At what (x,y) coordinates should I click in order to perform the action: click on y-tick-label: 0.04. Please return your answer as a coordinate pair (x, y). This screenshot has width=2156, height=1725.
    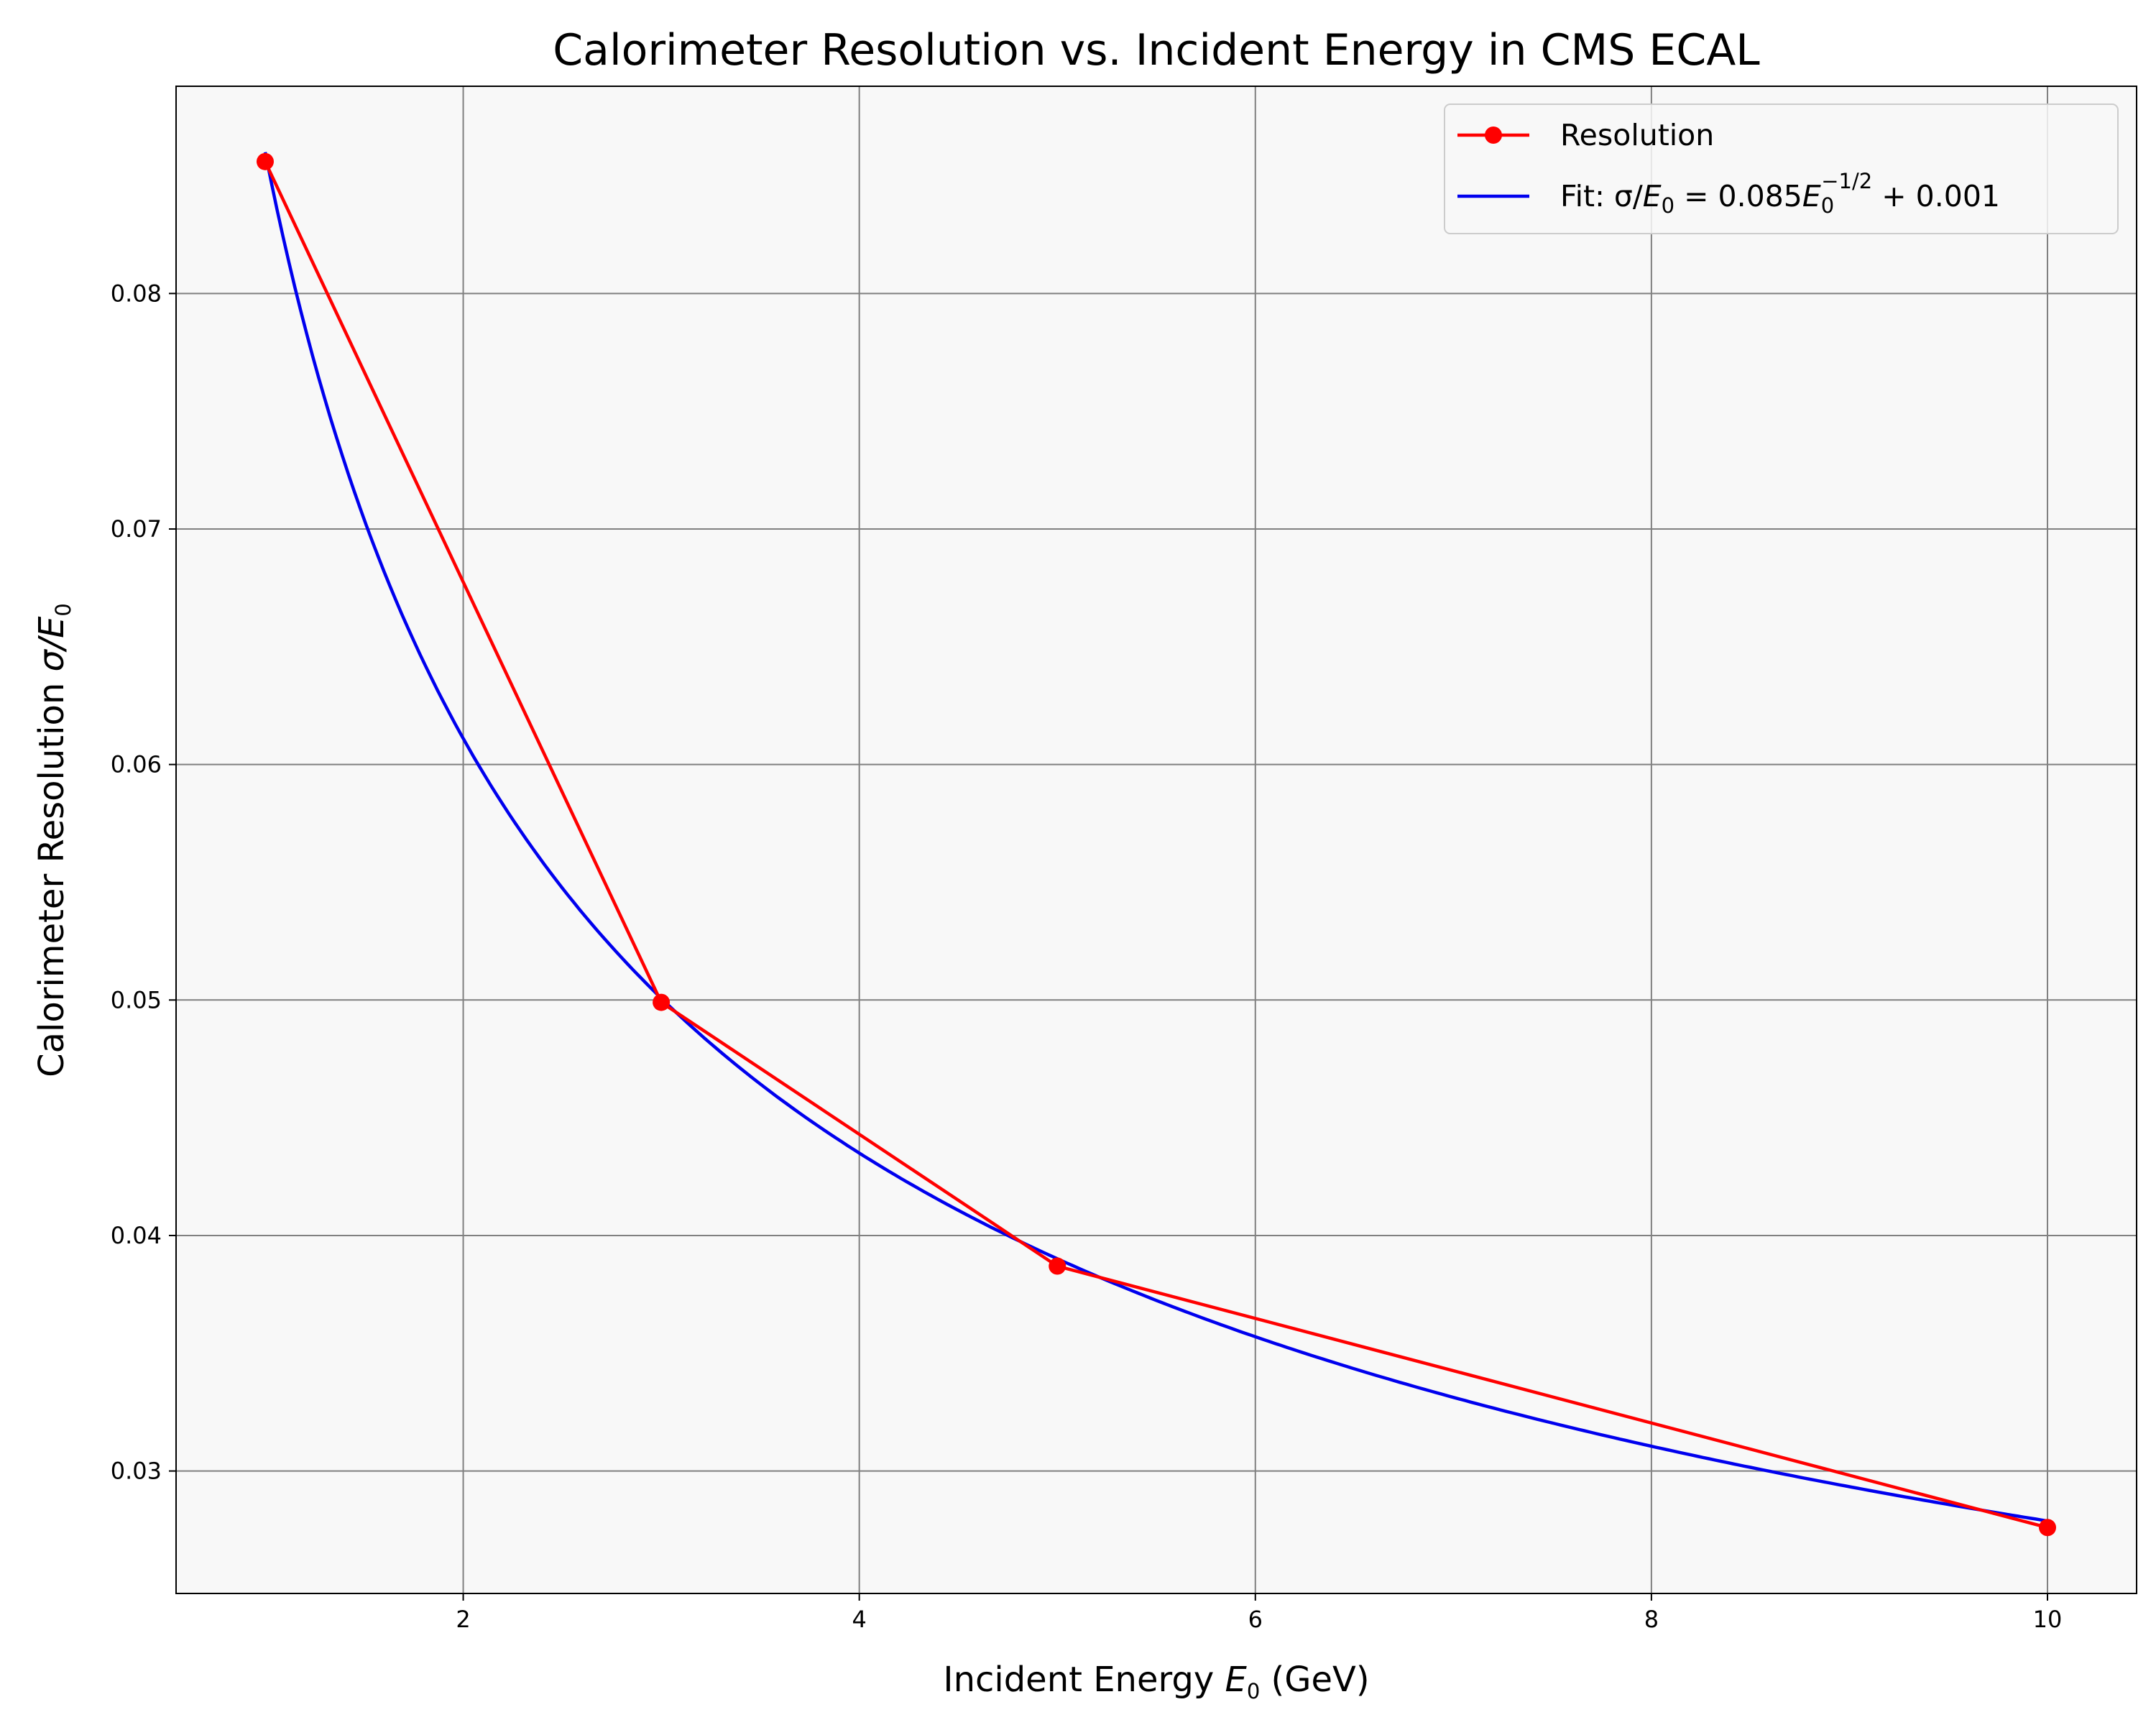
    Looking at the image, I should click on (136, 1235).